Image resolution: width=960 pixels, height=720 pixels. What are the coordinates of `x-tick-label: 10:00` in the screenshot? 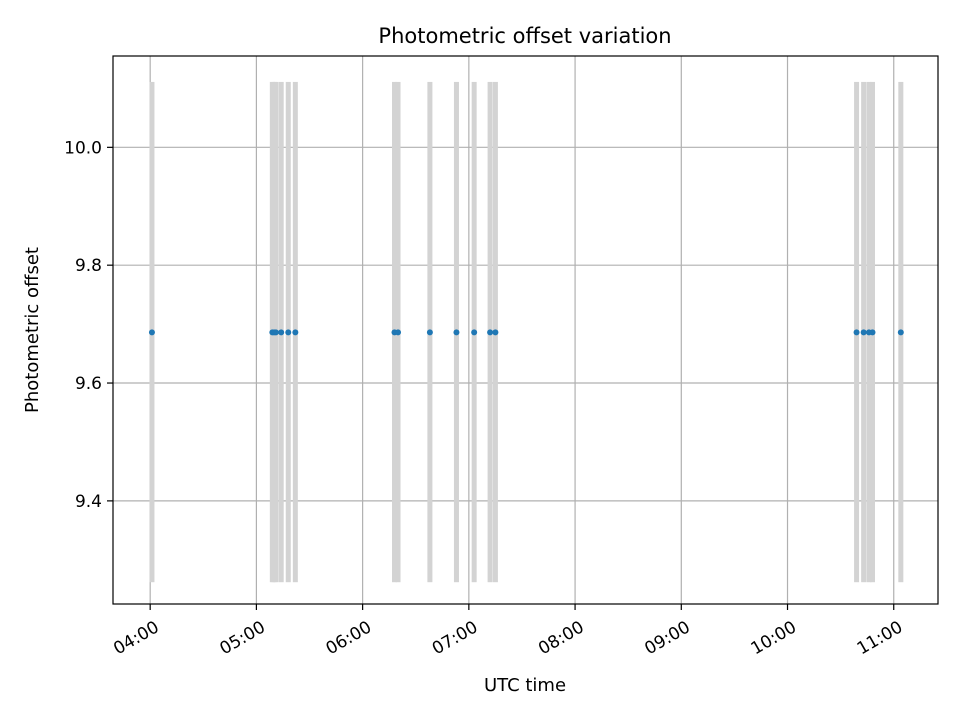 It's located at (774, 638).